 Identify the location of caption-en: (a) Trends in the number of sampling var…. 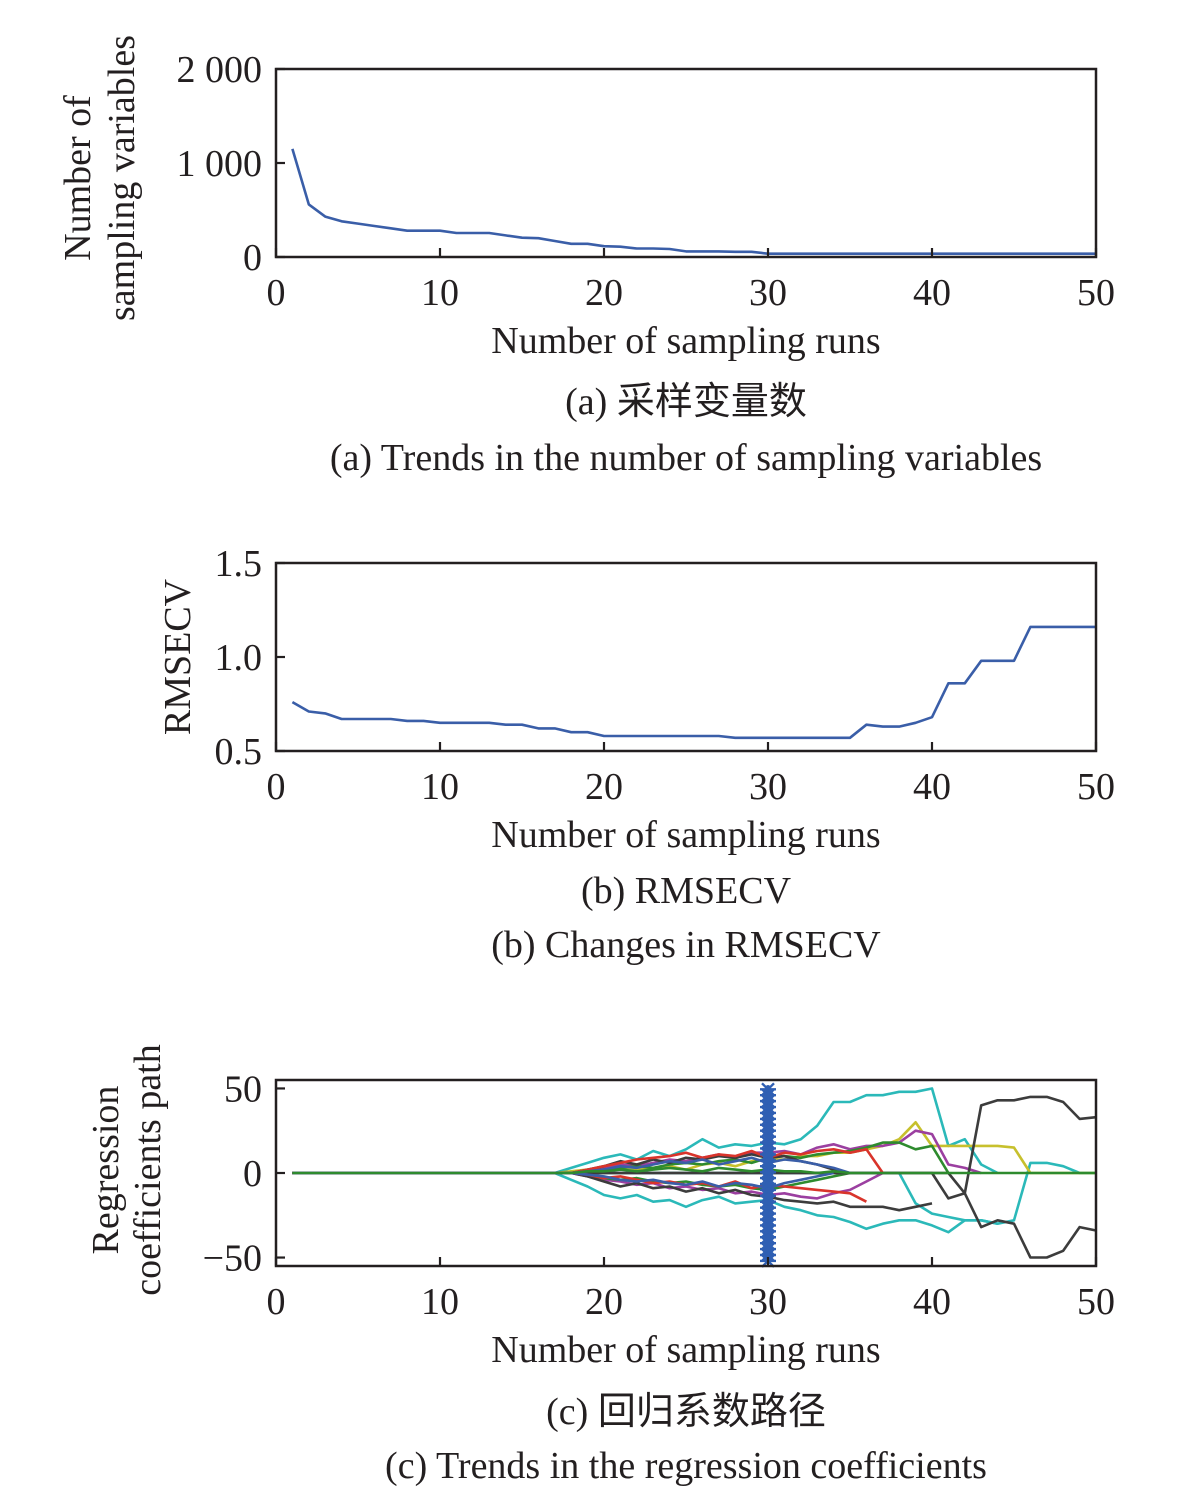
(686, 458).